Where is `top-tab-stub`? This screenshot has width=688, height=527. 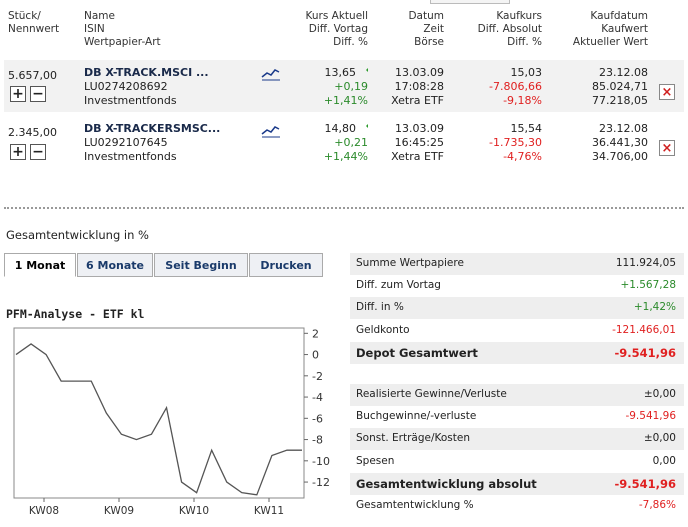 top-tab-stub is located at coordinates (470, 2).